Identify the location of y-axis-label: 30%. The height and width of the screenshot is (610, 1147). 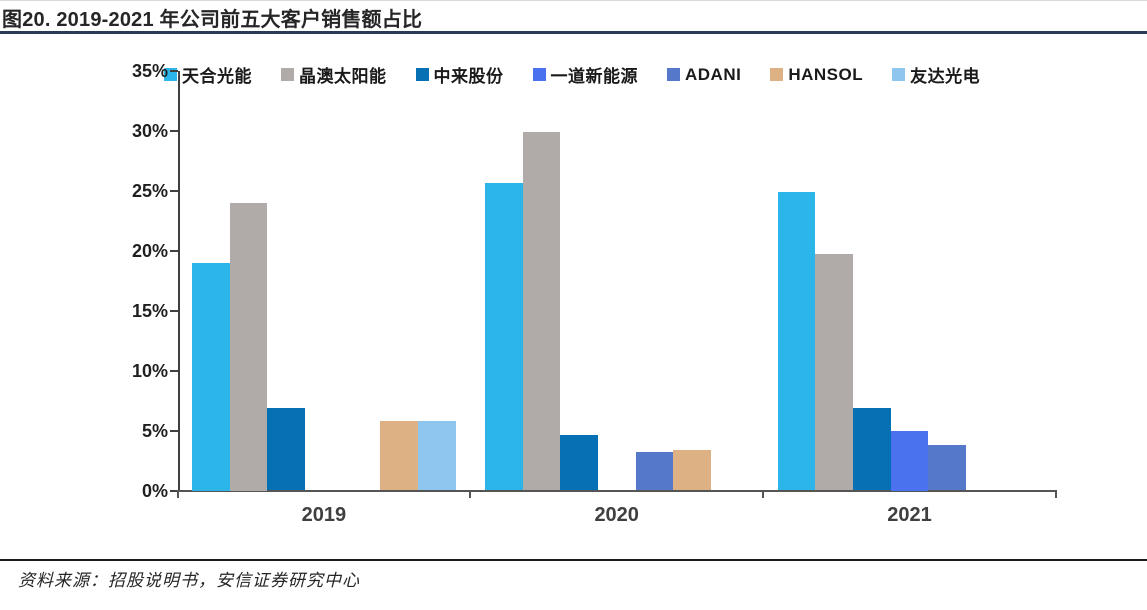
(149, 130).